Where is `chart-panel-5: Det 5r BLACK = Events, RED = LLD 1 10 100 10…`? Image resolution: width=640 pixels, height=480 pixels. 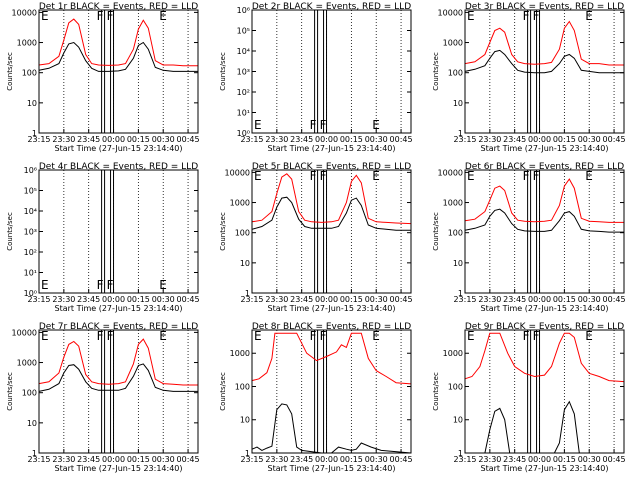 chart-panel-5: Det 5r BLACK = Events, RED = LLD 1 10 100 10… is located at coordinates (316, 237).